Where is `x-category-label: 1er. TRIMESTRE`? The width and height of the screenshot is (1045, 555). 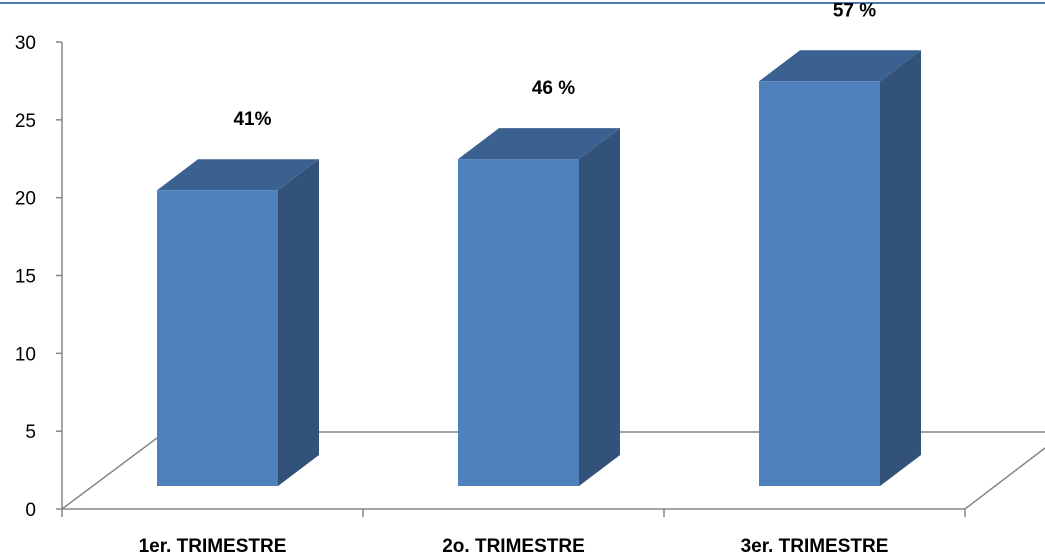
x-category-label: 1er. TRIMESTRE is located at coordinates (213, 545).